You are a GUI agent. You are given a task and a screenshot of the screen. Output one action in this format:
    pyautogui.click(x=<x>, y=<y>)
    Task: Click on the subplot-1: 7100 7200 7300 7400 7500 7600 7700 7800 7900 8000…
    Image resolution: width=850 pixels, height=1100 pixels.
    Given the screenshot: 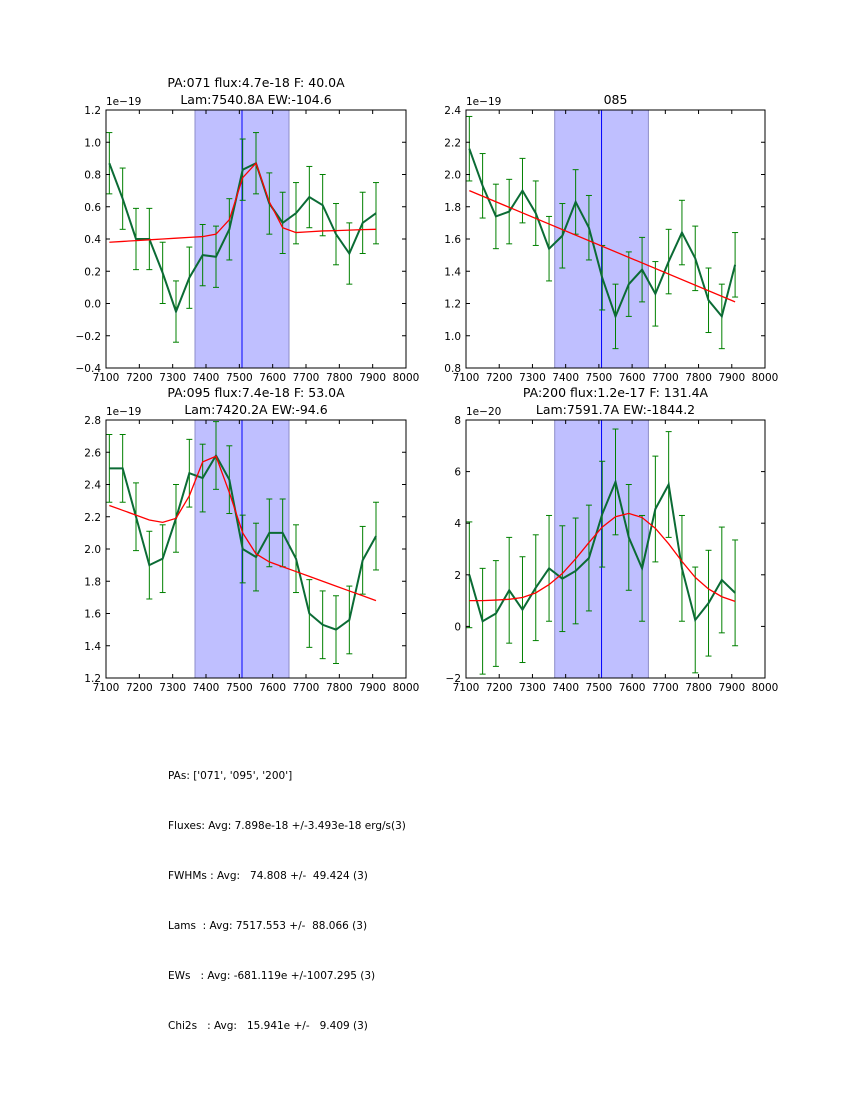 What is the action you would take?
    pyautogui.click(x=248, y=229)
    